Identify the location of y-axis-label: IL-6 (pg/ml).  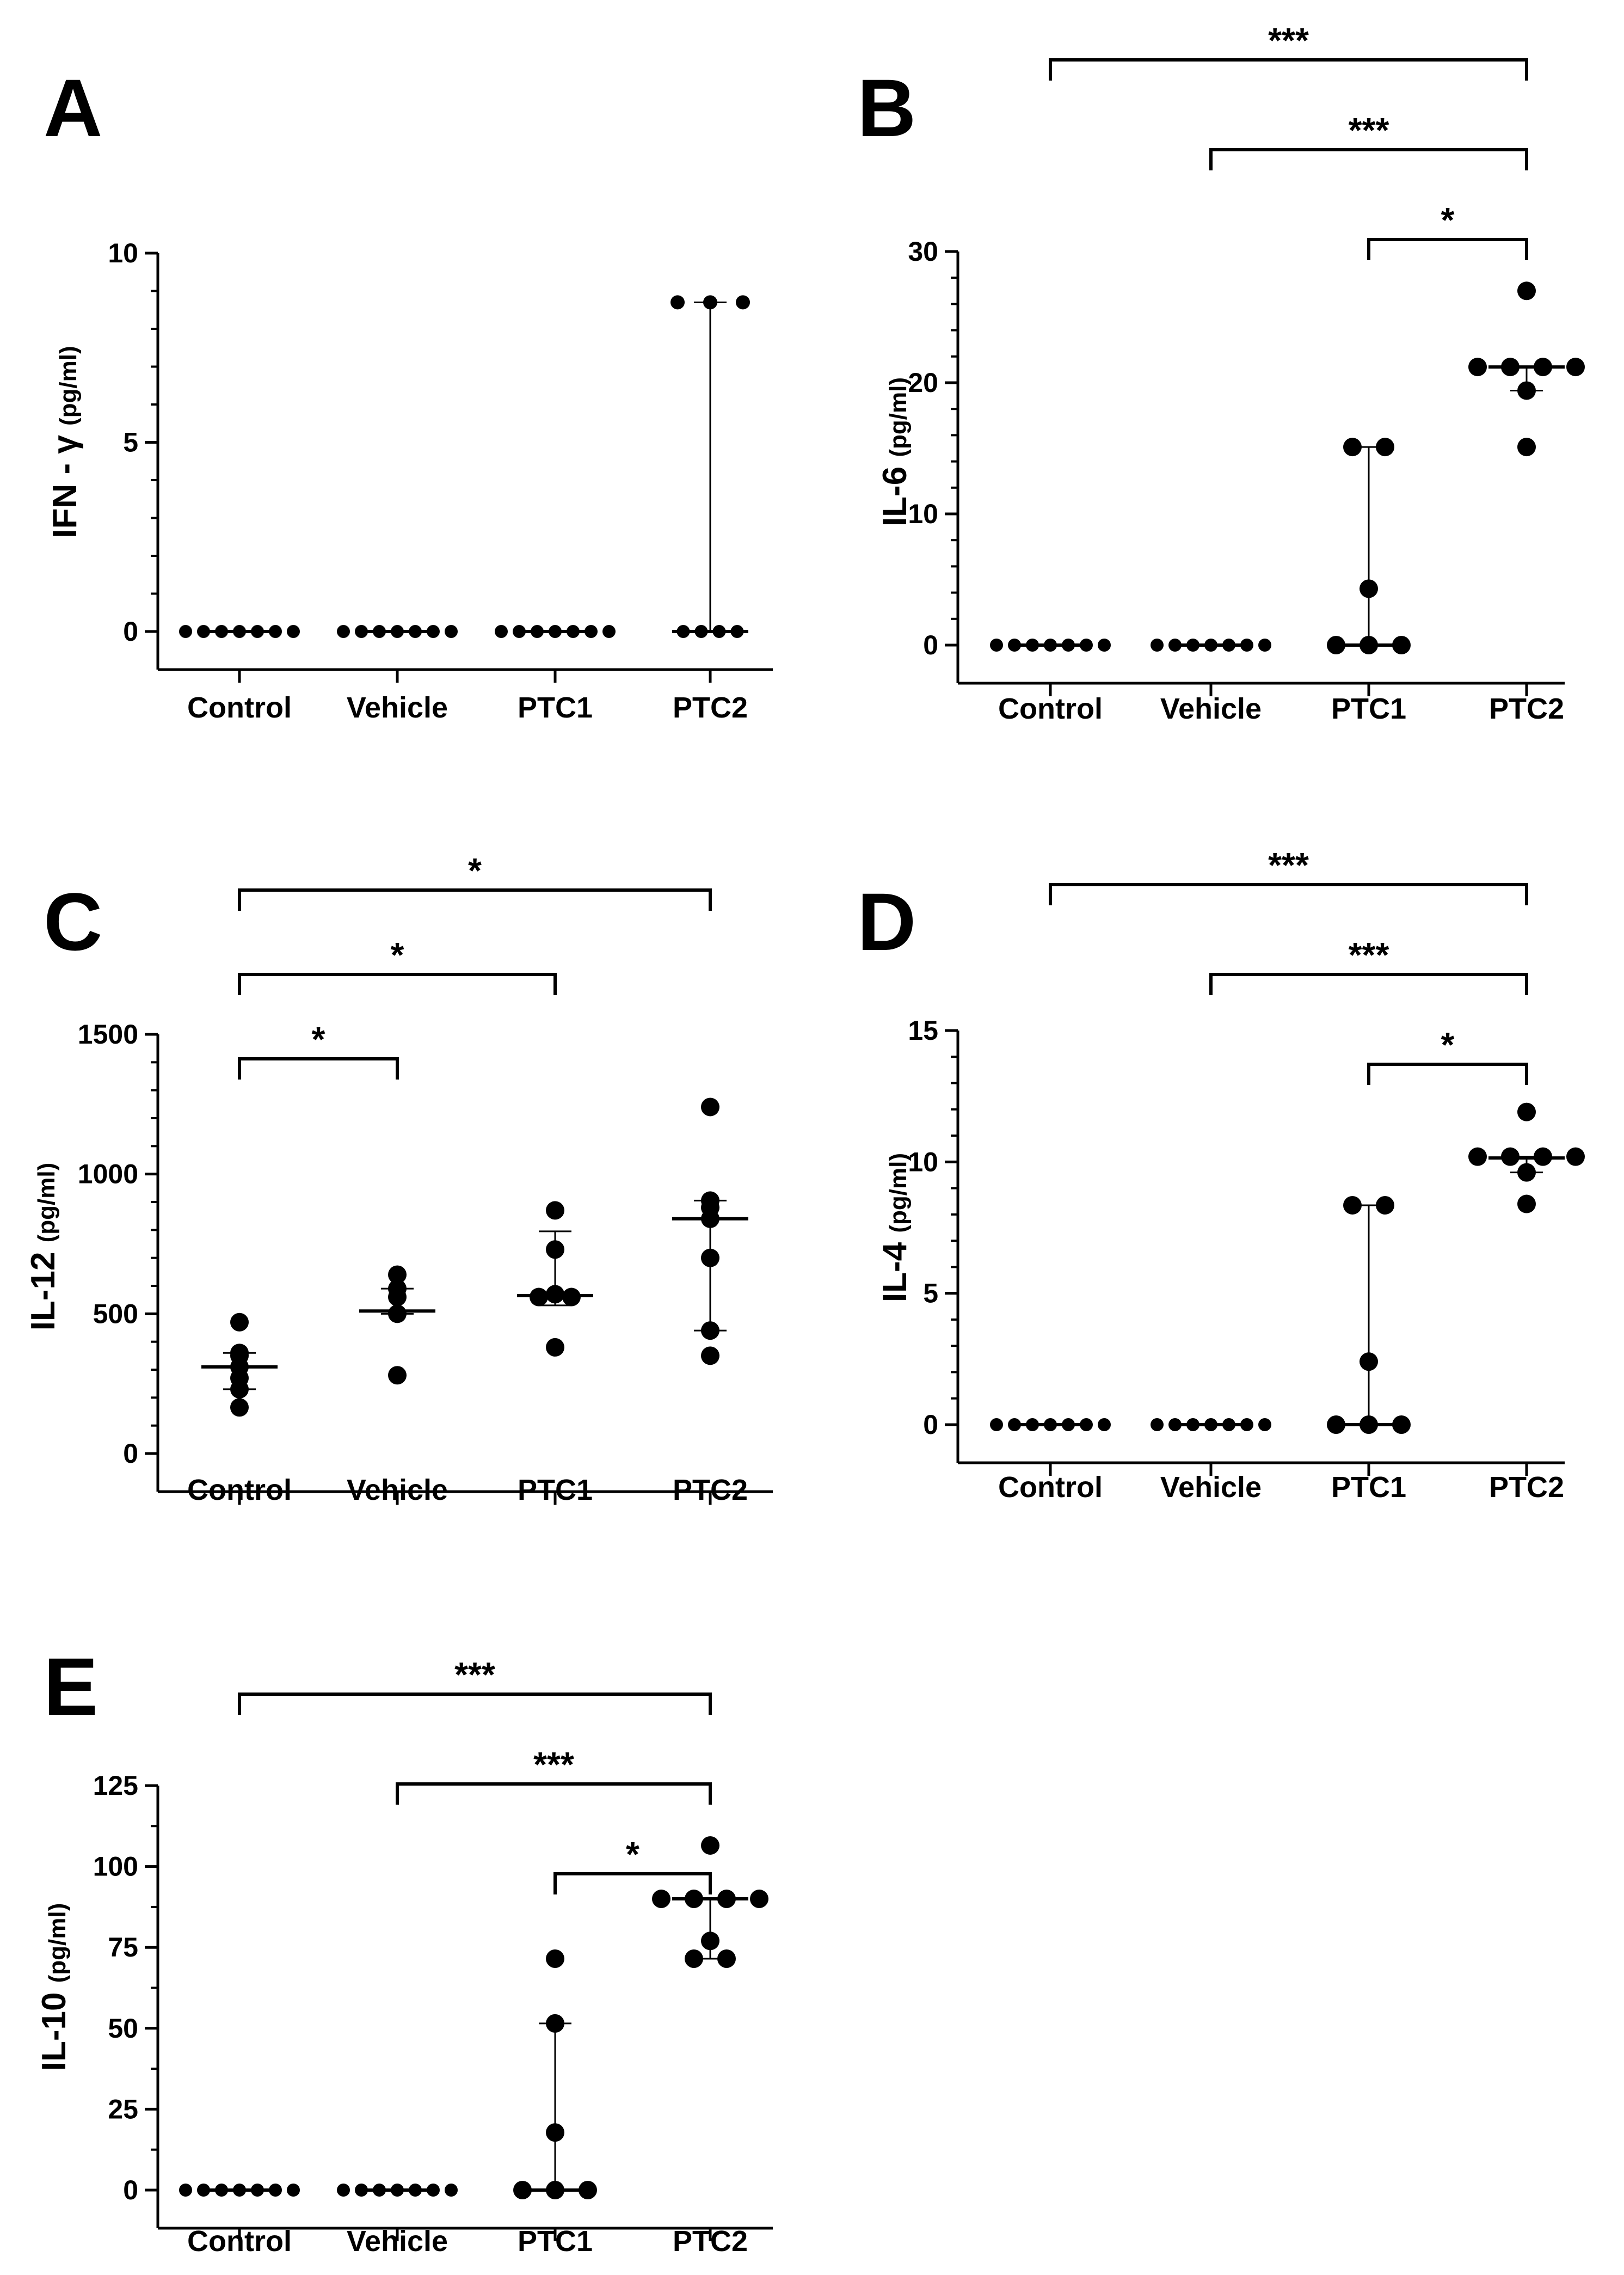
(895, 451).